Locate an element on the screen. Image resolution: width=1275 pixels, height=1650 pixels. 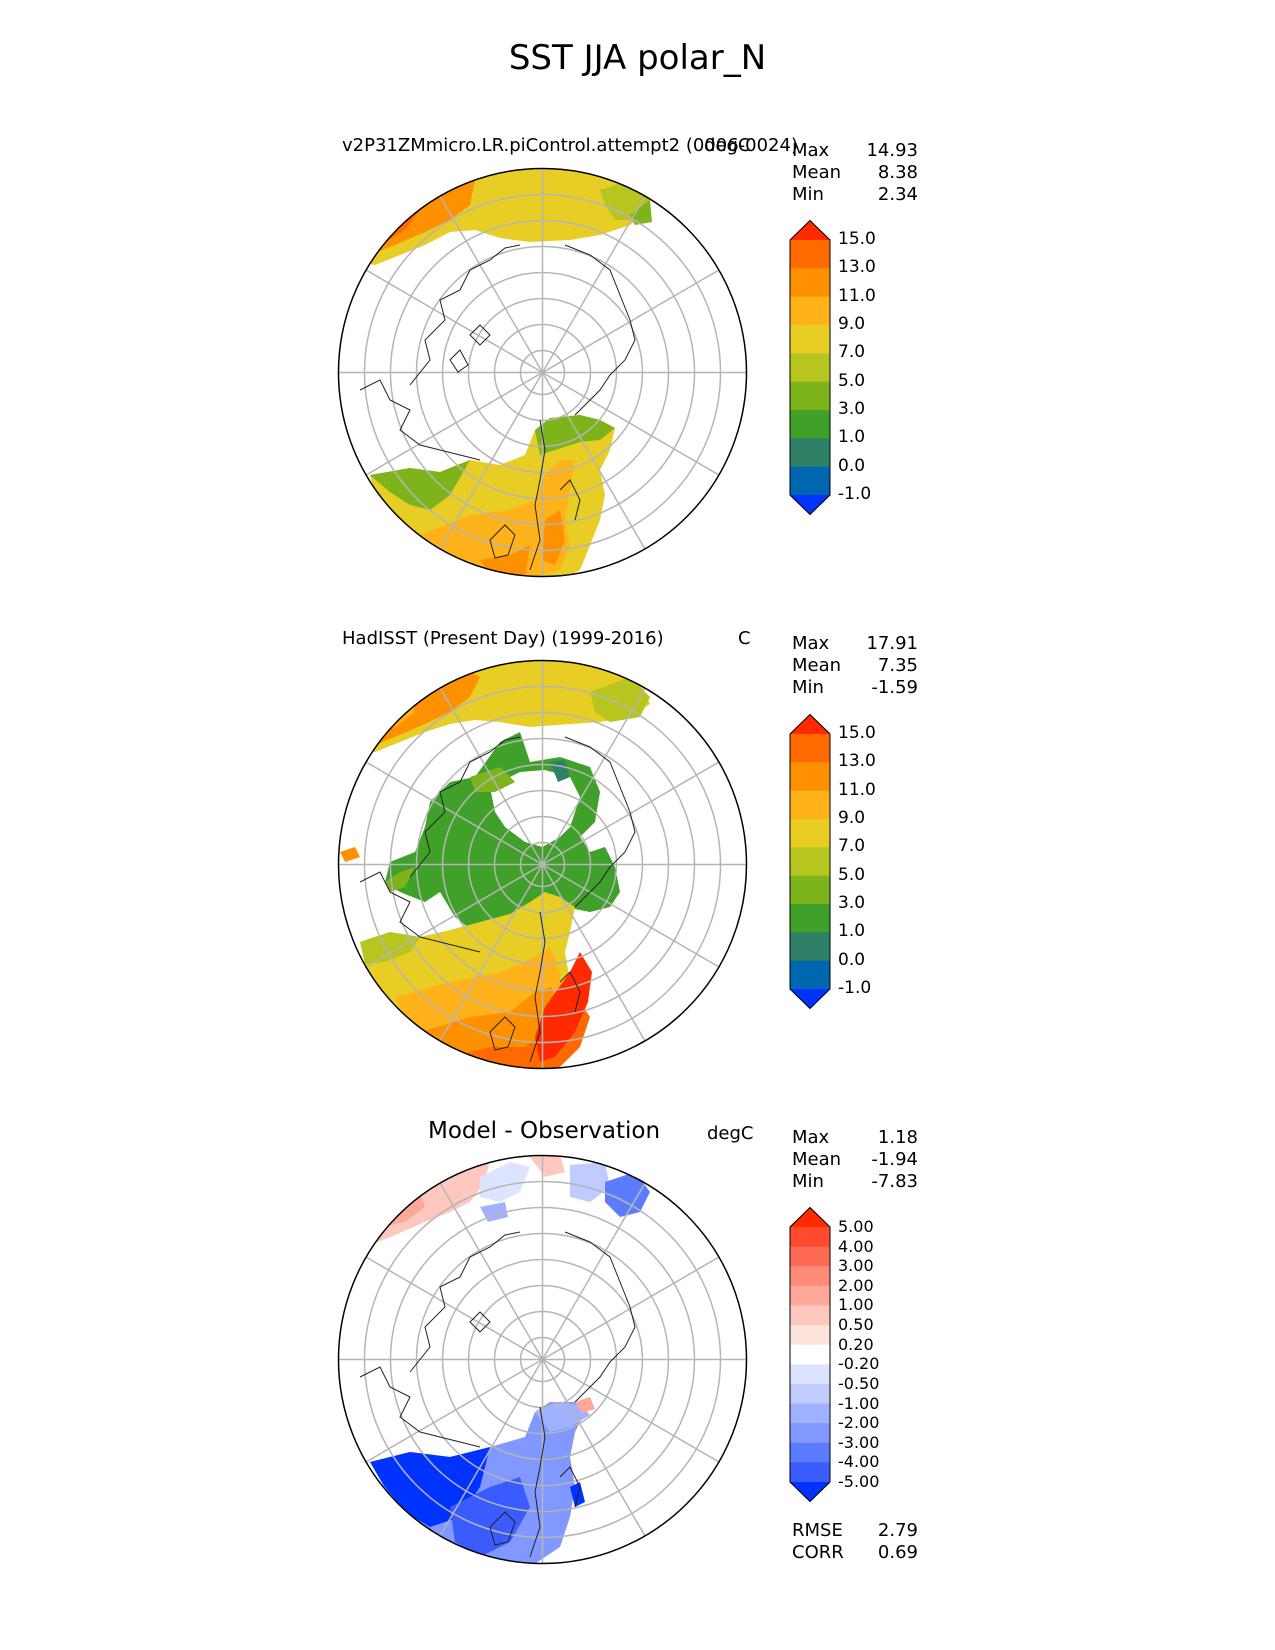
barents-positive is located at coordinates (585, 1405).